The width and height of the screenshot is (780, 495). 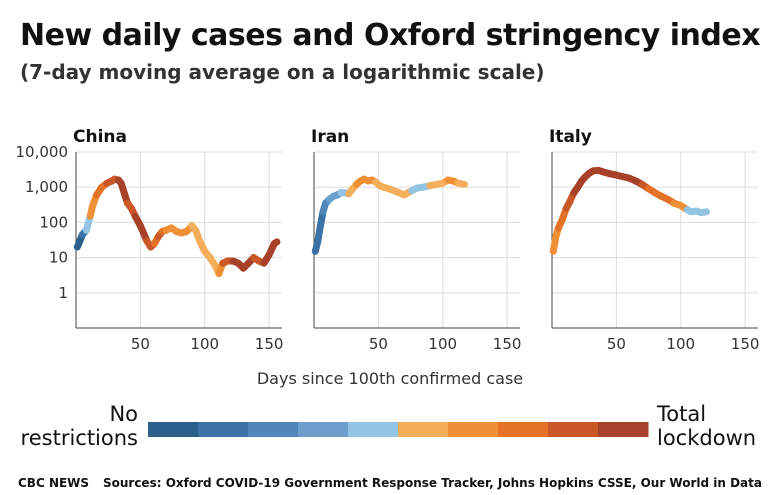 I want to click on y-tick-label: 100, so click(x=53, y=222).